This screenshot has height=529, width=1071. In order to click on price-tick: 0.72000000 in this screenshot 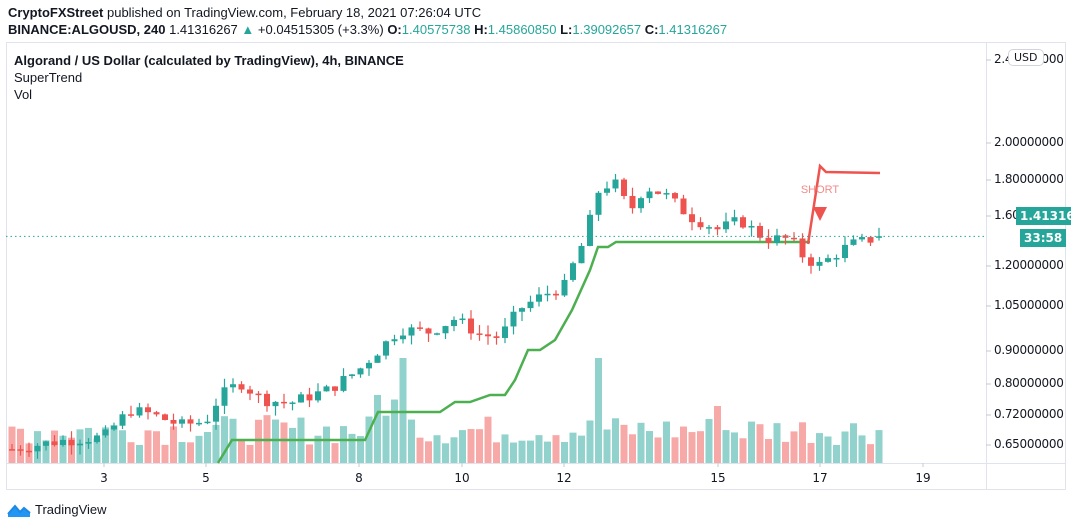, I will do `click(1029, 414)`.